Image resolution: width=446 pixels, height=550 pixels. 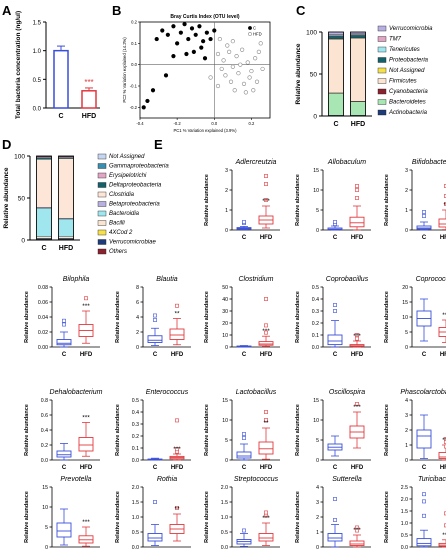 I want to click on legend-label: Others, so click(x=118, y=252).